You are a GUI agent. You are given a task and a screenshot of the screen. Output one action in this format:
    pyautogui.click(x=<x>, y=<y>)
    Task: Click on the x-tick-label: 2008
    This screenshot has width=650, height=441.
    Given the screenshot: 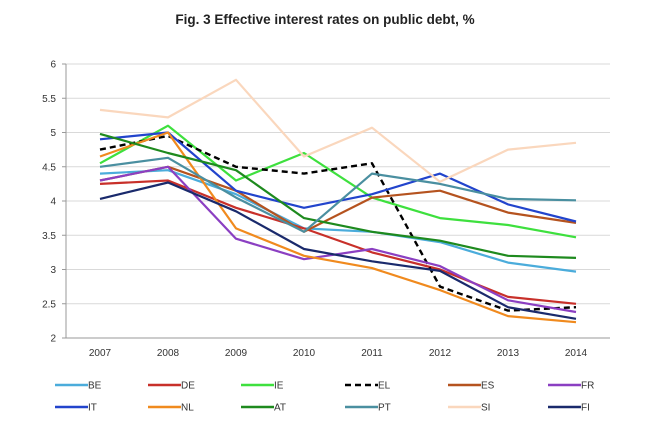 What is the action you would take?
    pyautogui.click(x=168, y=353)
    